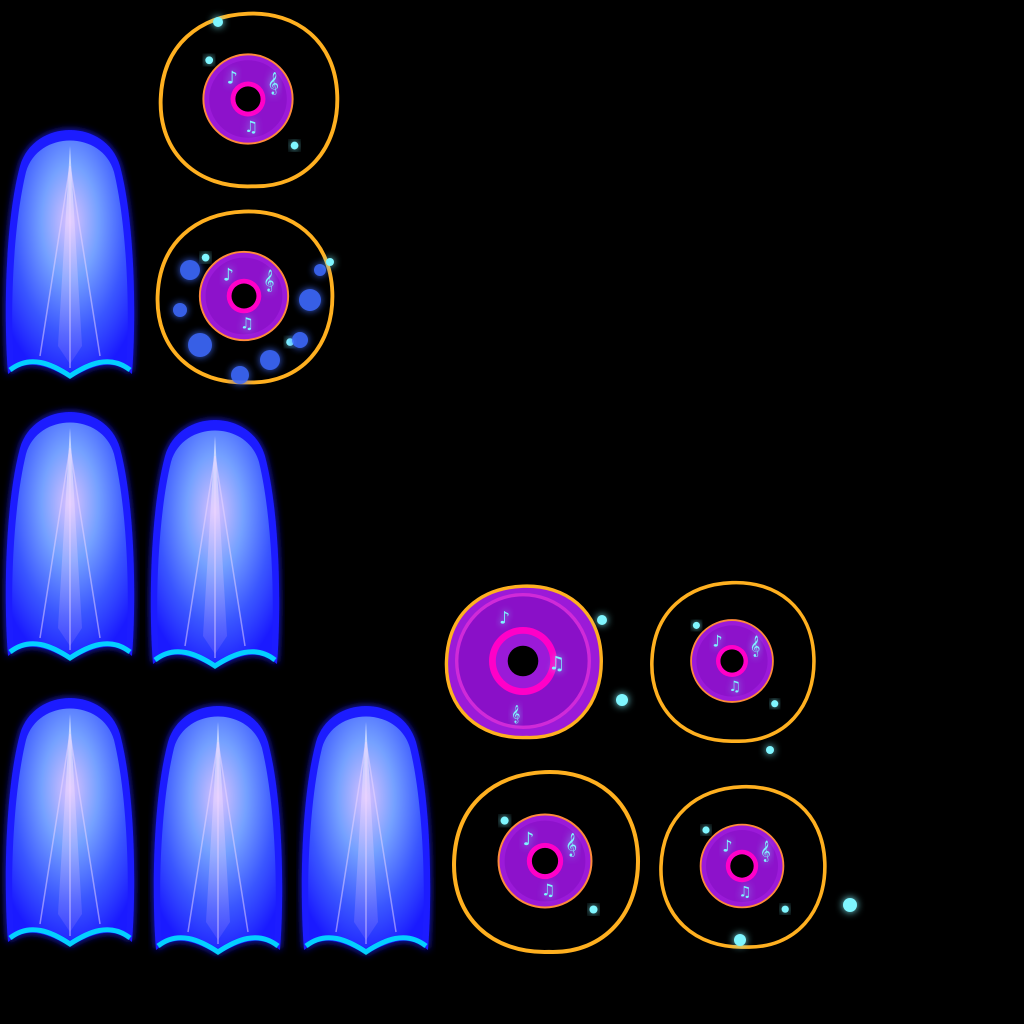 This screenshot has width=1024, height=1024. Describe the element at coordinates (523, 661) in the screenshot. I see `ring-sprite-frame-large` at that location.